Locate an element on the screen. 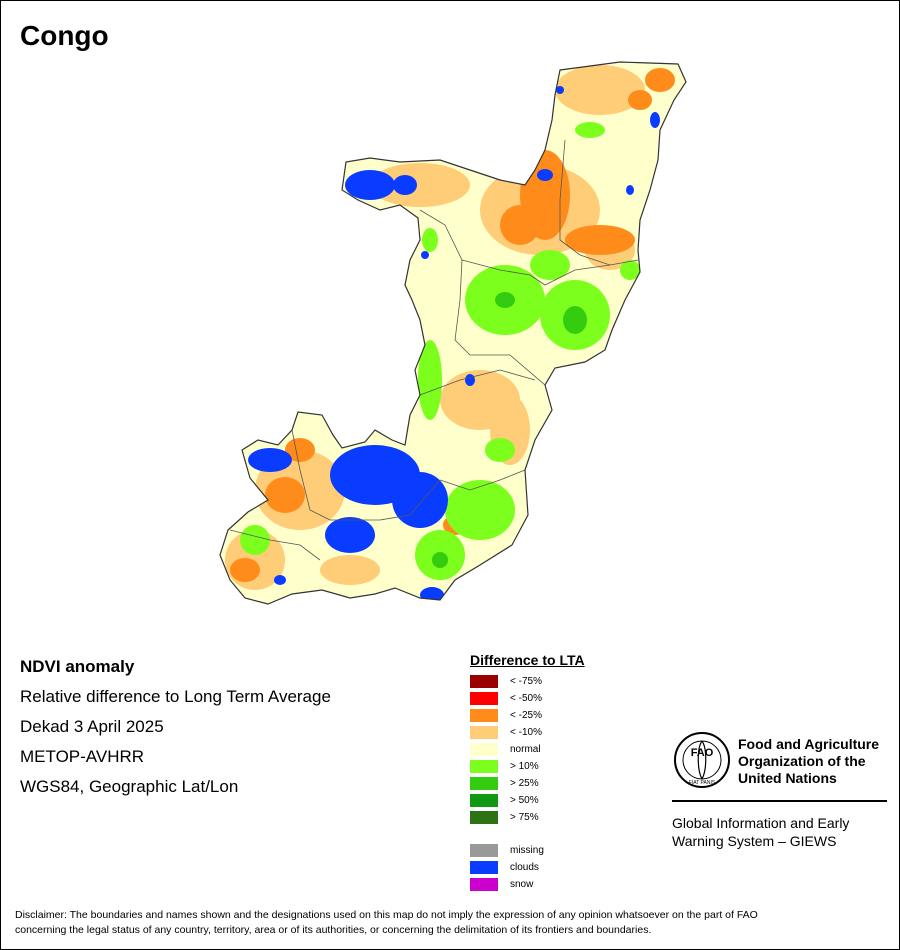 This screenshot has height=950, width=900. legend-label: normal is located at coordinates (525, 749).